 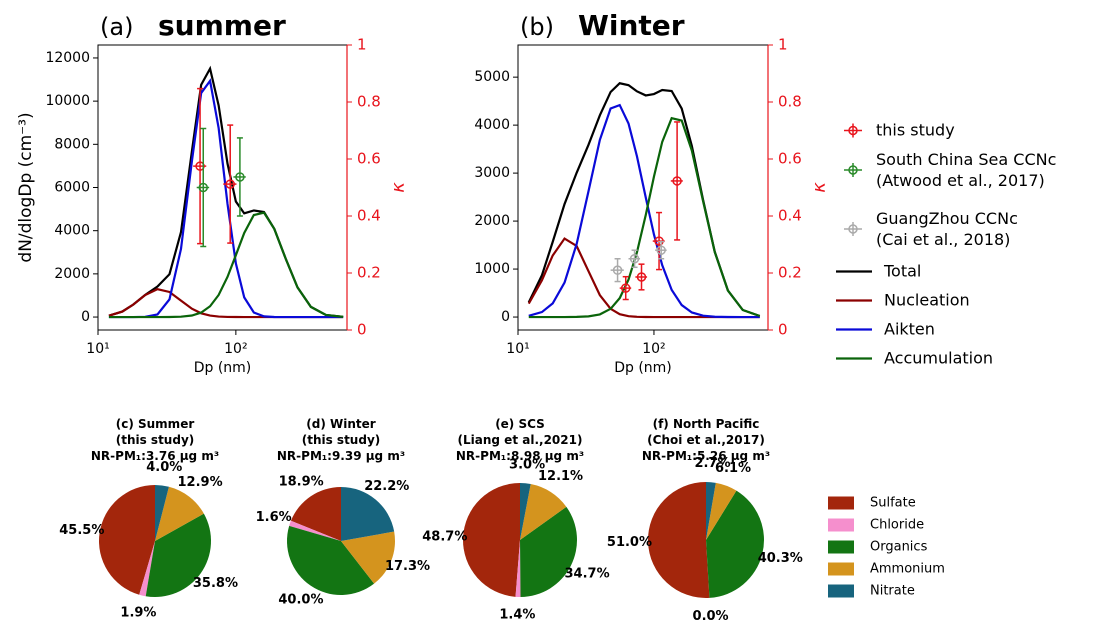 I want to click on legend-label: Organics, so click(x=899, y=547).